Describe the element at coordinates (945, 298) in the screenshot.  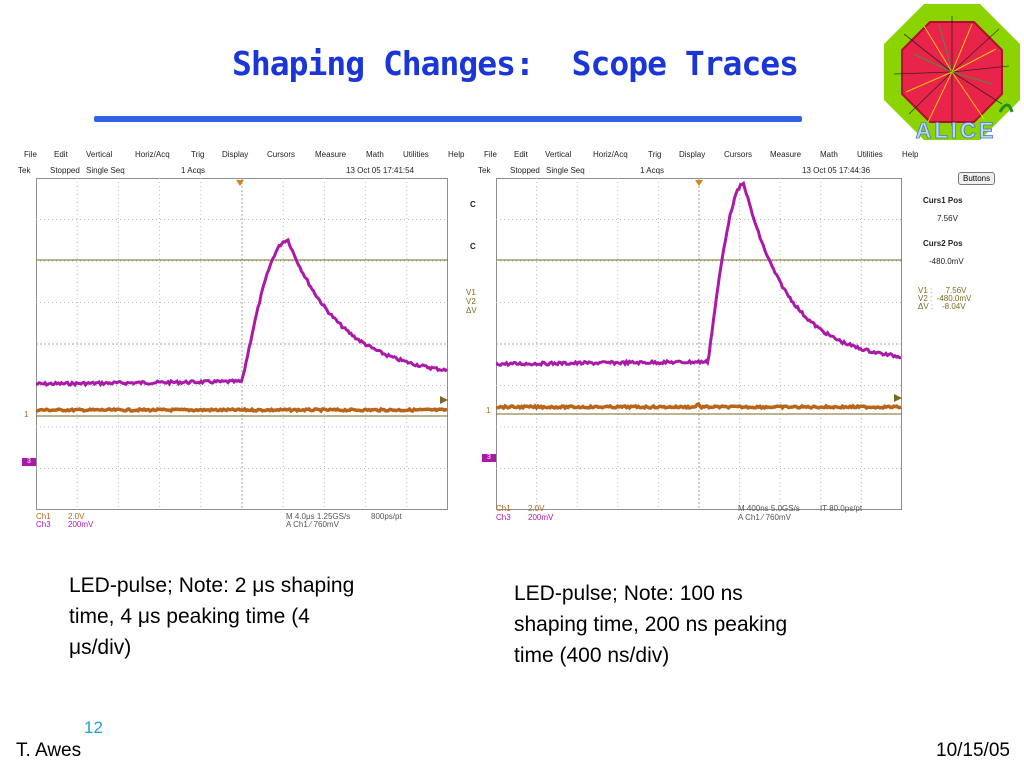
I see `readout-v2: V2 : -480.0mV` at that location.